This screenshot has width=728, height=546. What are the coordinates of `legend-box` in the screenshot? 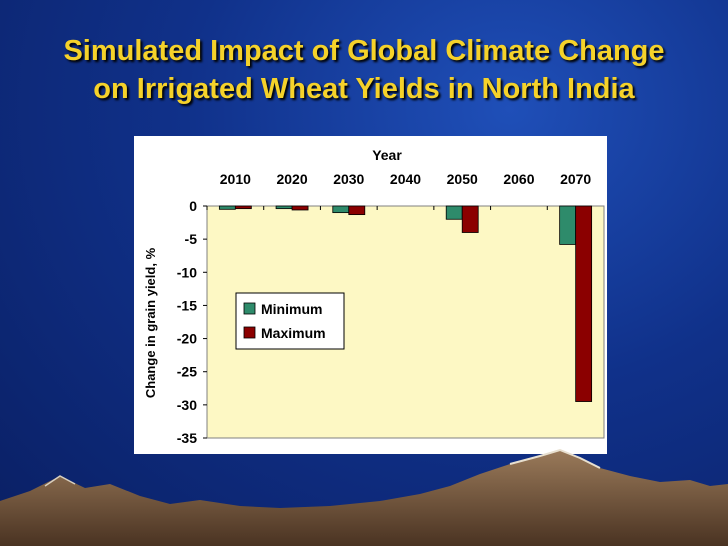 It's located at (290, 321).